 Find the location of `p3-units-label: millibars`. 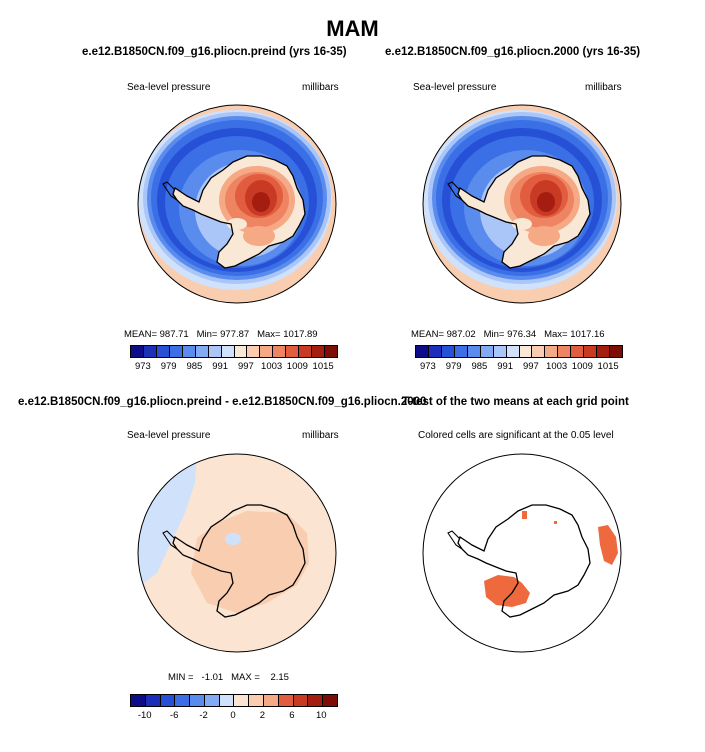

p3-units-label: millibars is located at coordinates (320, 435).